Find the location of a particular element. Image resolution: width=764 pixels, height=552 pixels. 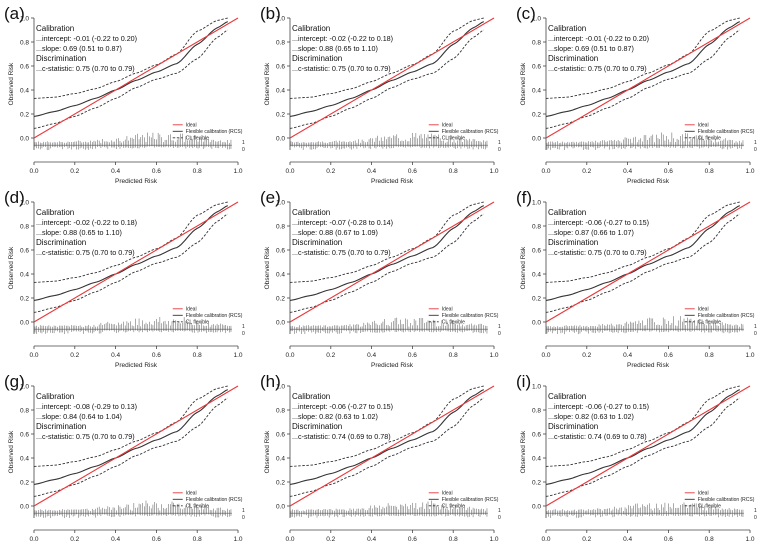

x-axis-title: Predicted Risk is located at coordinates (648, 181).